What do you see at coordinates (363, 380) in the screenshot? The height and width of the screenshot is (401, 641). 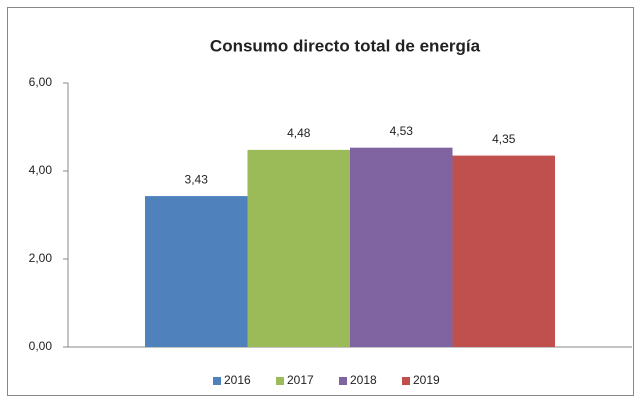 I see `legend-label: 2018` at bounding box center [363, 380].